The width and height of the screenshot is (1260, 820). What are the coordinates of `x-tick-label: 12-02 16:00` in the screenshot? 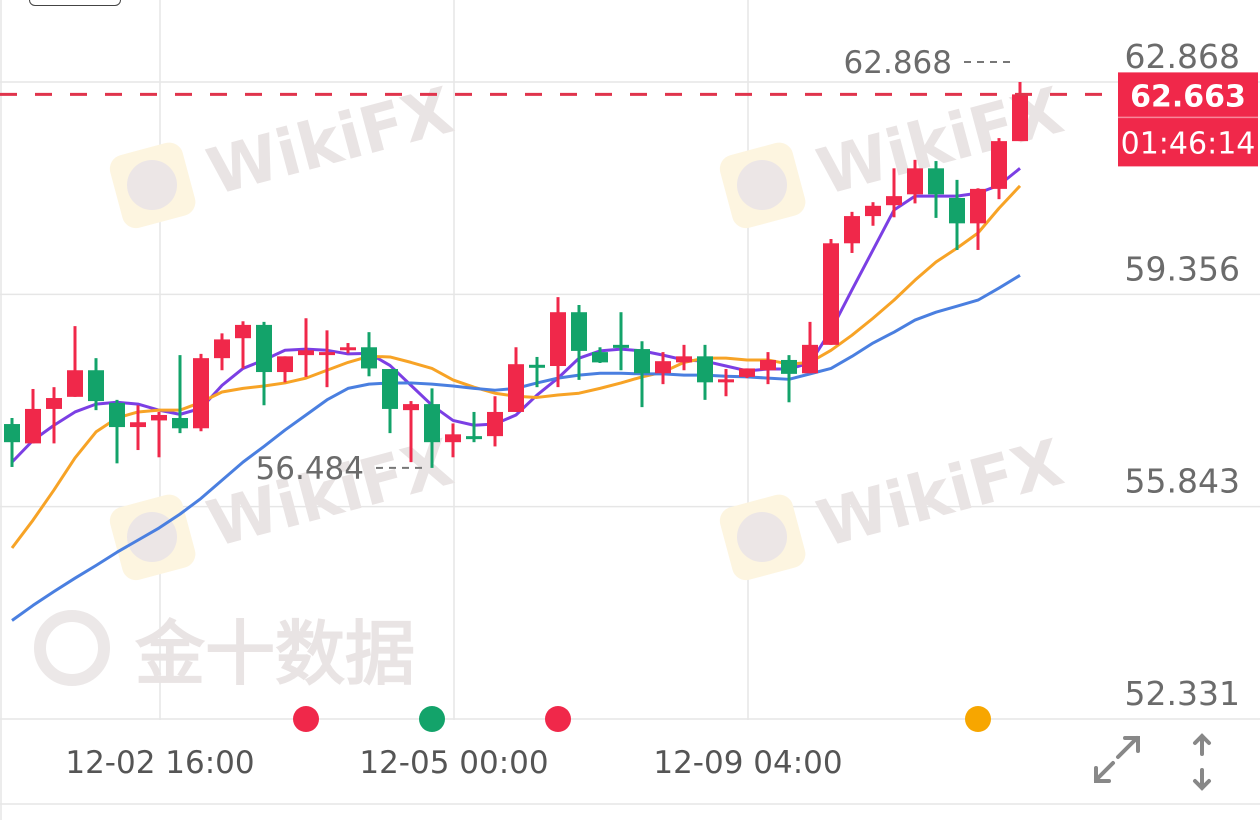 It's located at (159, 763).